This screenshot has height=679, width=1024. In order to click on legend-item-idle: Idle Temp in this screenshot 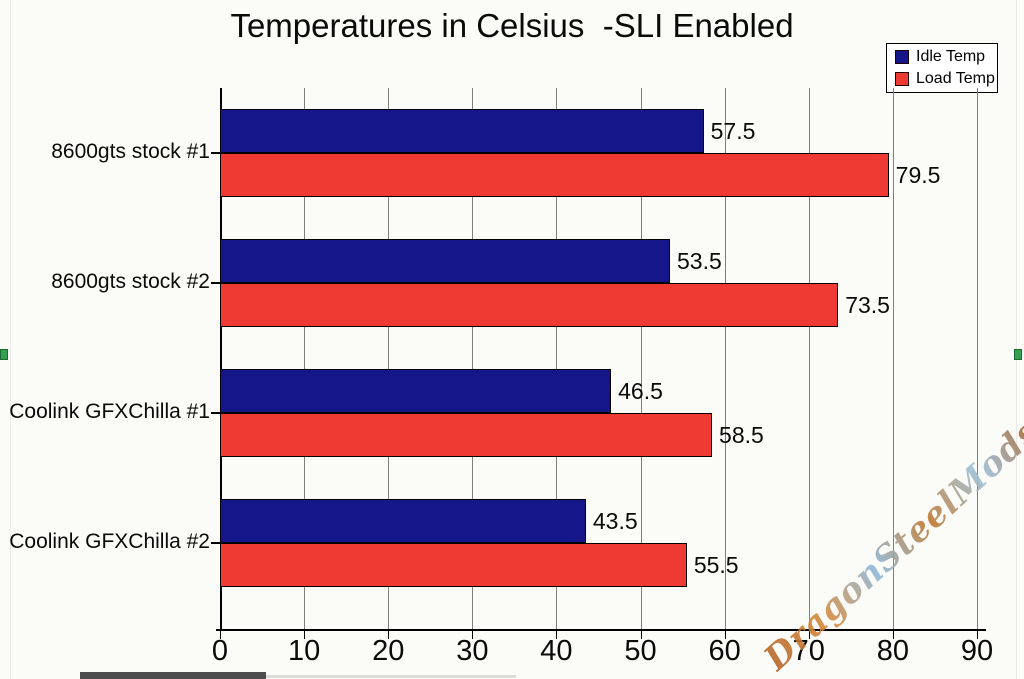, I will do `click(946, 57)`.